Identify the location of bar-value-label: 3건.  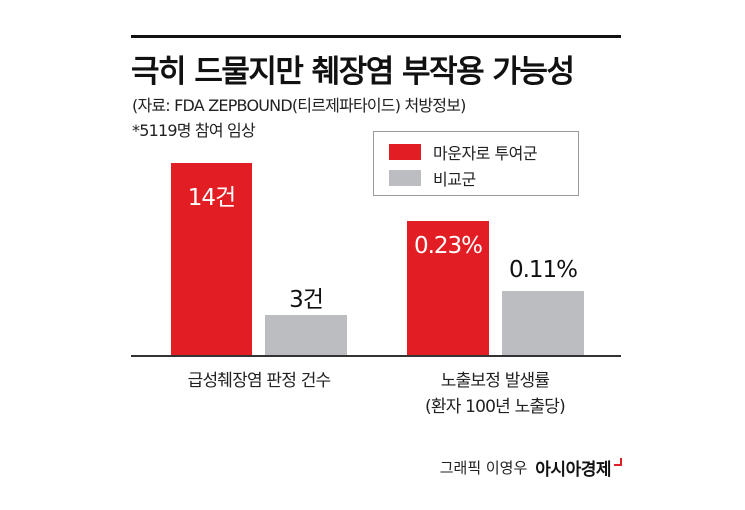
(306, 300).